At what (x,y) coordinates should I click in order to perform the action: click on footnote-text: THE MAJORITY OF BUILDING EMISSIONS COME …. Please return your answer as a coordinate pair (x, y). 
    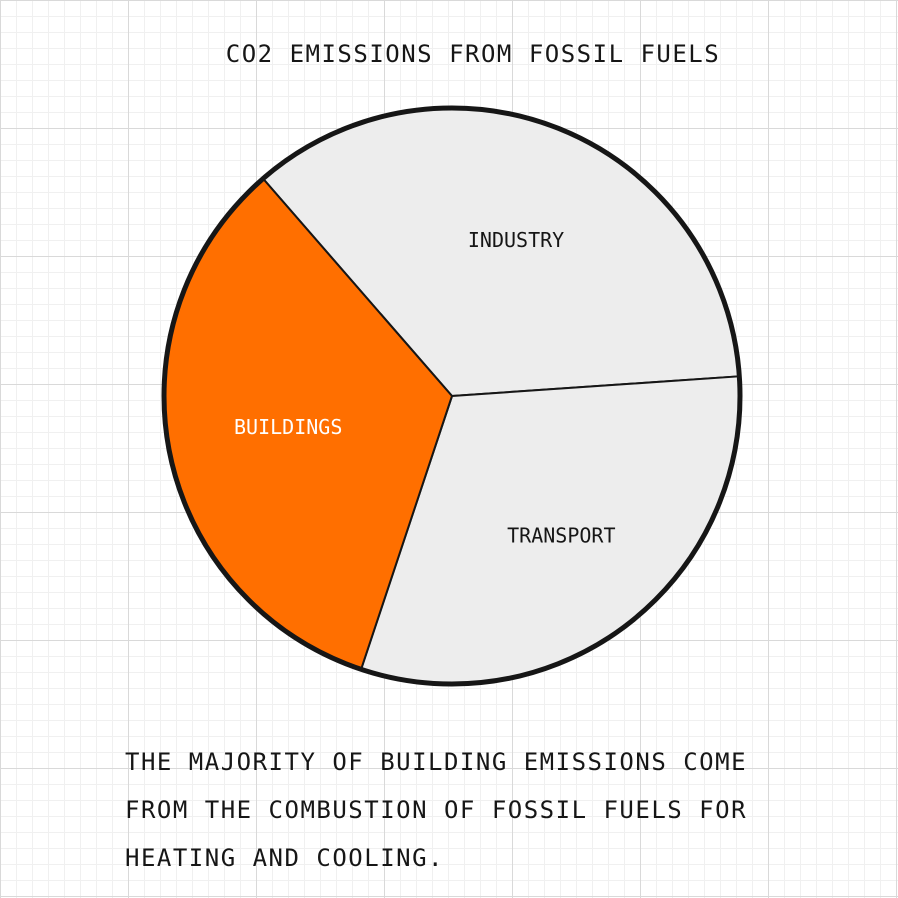
    Looking at the image, I should click on (436, 810).